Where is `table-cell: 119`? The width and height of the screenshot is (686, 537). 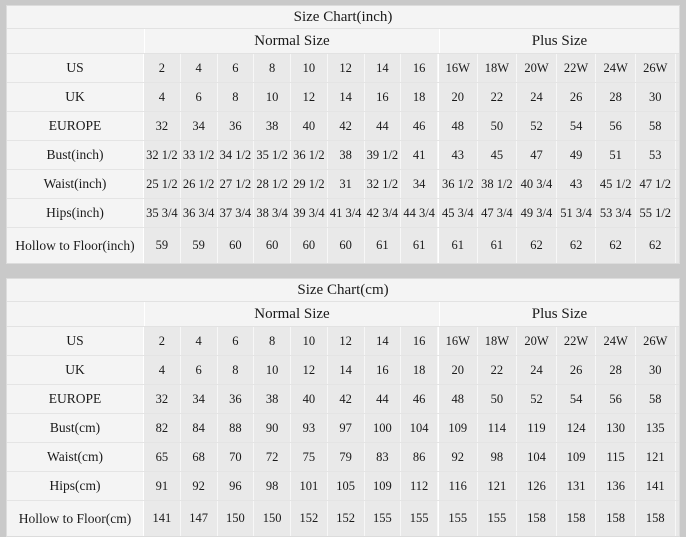
table-cell: 119 is located at coordinates (537, 428).